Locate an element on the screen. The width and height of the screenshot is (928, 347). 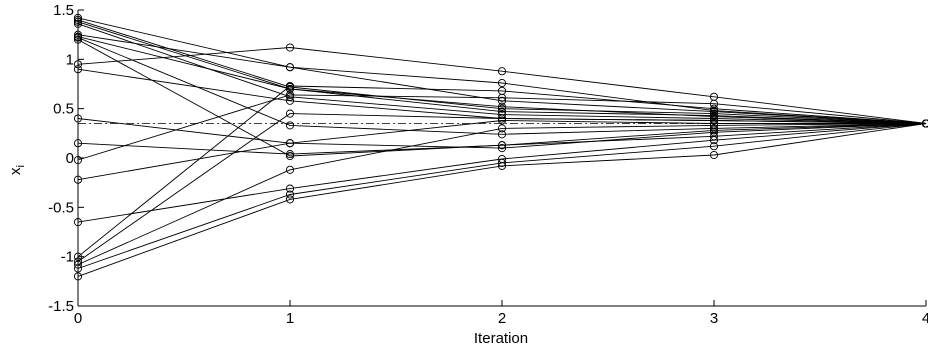
x-tick-label: 3 is located at coordinates (714, 318).